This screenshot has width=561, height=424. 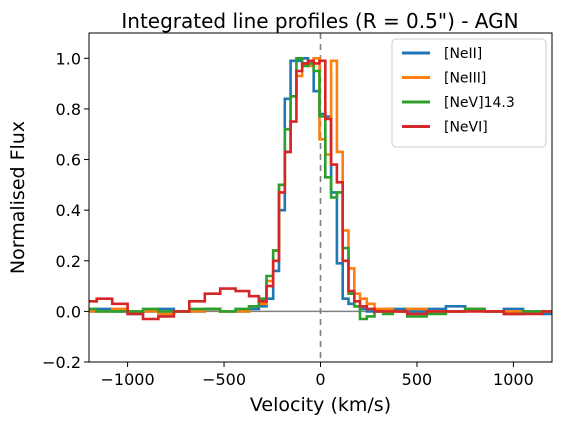 What do you see at coordinates (479, 103) in the screenshot?
I see `legend-label: [NeV]14.3` at bounding box center [479, 103].